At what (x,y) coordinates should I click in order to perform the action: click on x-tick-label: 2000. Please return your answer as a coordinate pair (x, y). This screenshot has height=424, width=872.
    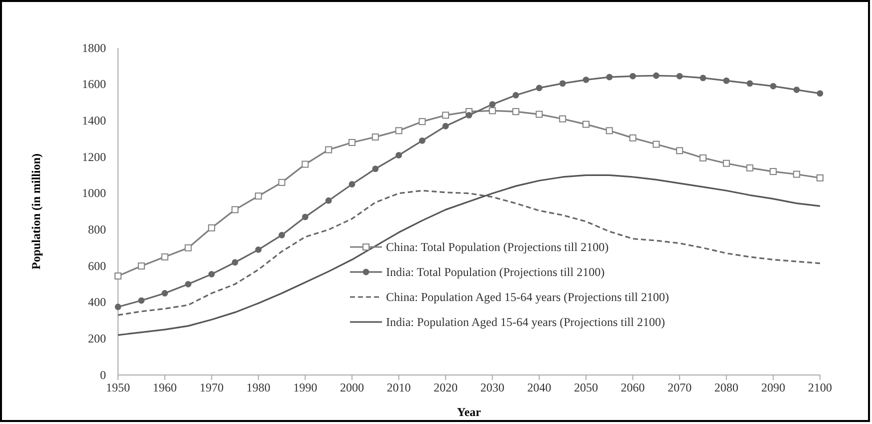
    Looking at the image, I should click on (352, 387).